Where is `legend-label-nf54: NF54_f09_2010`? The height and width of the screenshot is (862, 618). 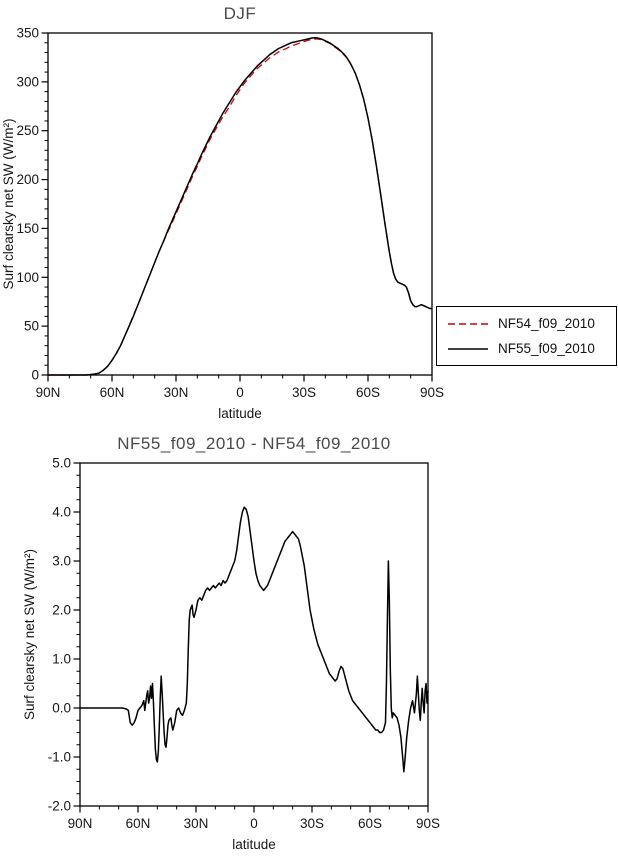 legend-label-nf54: NF54_f09_2010 is located at coordinates (546, 323).